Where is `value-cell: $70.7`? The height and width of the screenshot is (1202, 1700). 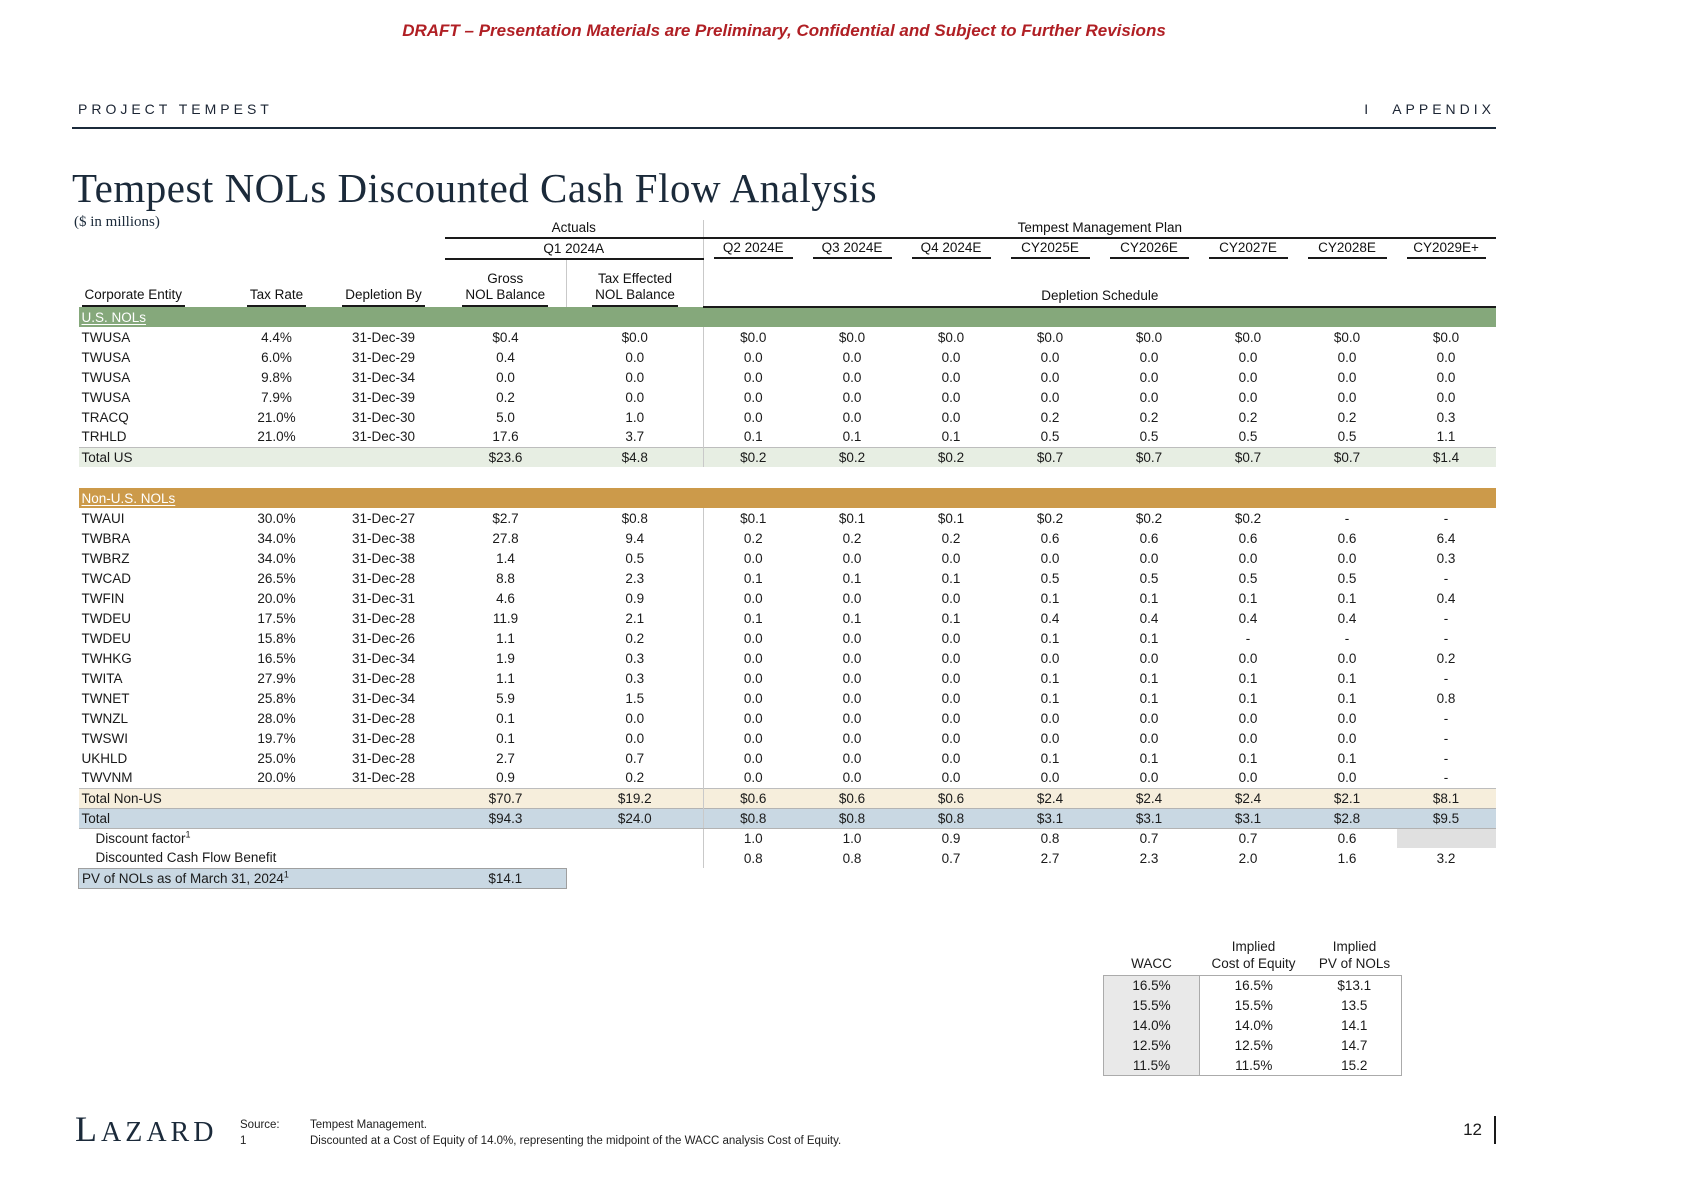
value-cell: $70.7 is located at coordinates (505, 797).